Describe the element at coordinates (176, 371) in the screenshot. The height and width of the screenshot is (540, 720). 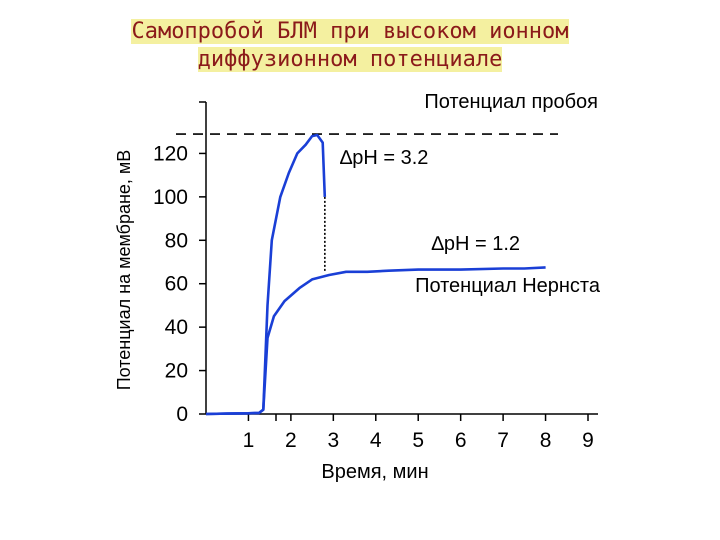
I see `y-tick-label: 20` at that location.